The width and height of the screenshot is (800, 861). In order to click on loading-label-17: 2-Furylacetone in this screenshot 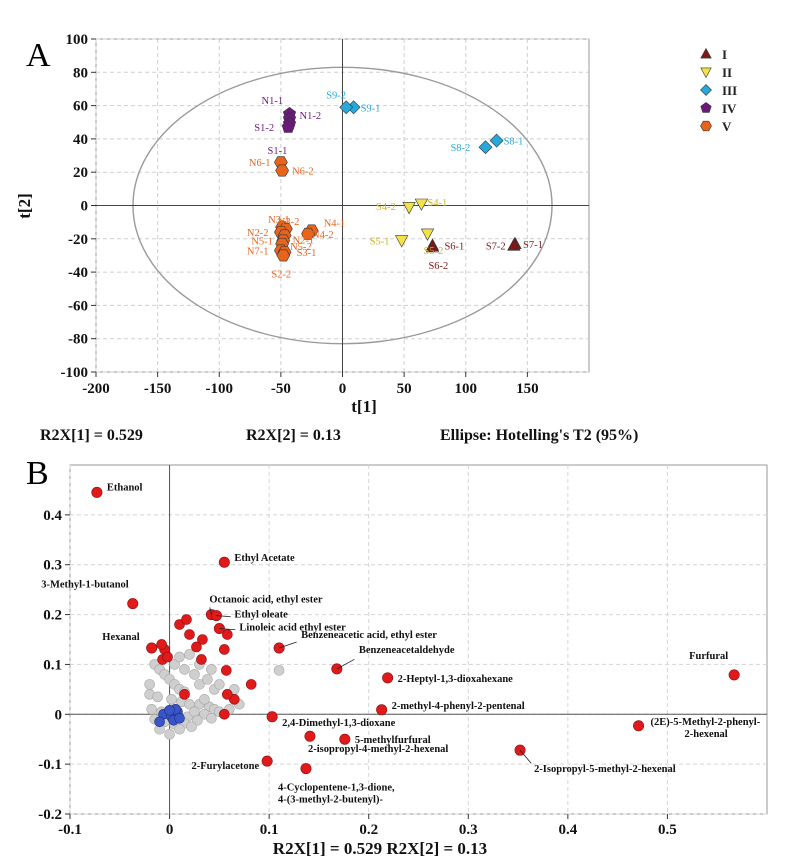, I will do `click(225, 766)`.